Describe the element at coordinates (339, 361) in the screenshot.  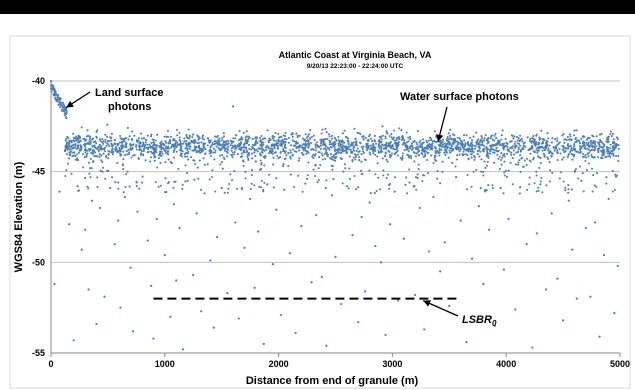
I see `x-tick-labels: 0 1000 2000 3000 4000 5000` at that location.